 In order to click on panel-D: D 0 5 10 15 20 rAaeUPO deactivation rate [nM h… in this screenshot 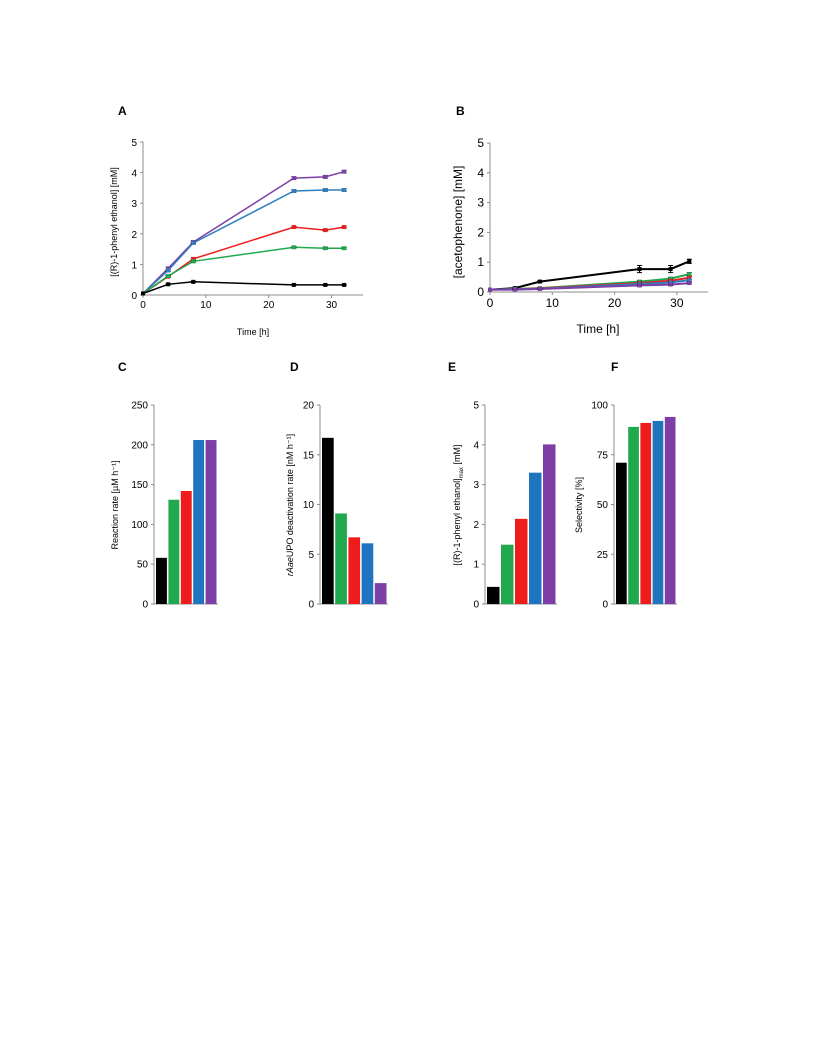, I will do `click(336, 485)`.